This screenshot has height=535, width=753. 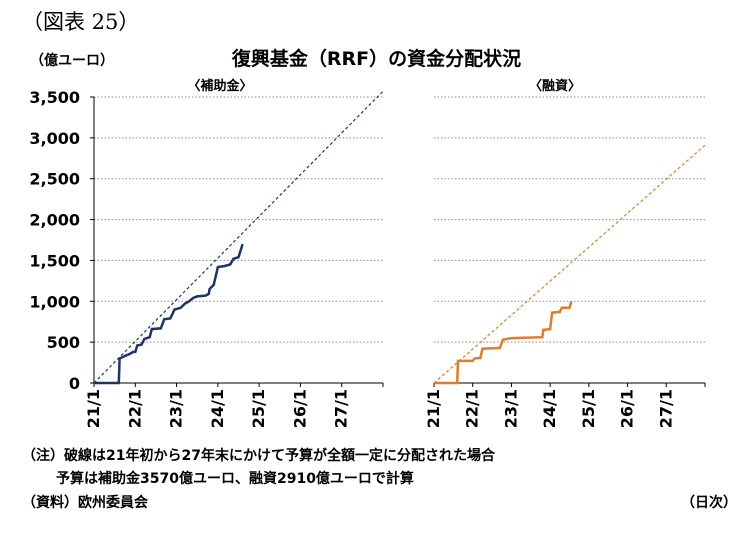 I want to click on grant-y-tick-label: 1,000, so click(x=54, y=301).